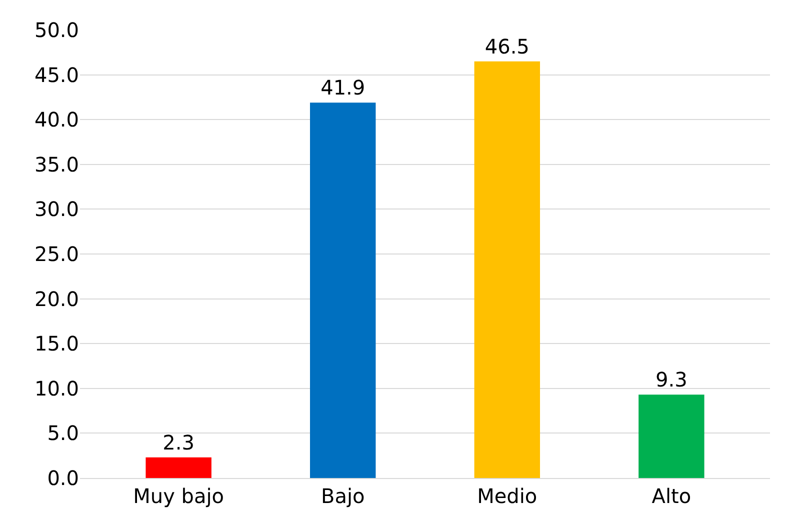 This screenshot has height=528, width=790. What do you see at coordinates (672, 380) in the screenshot?
I see `data-label: 9.3` at bounding box center [672, 380].